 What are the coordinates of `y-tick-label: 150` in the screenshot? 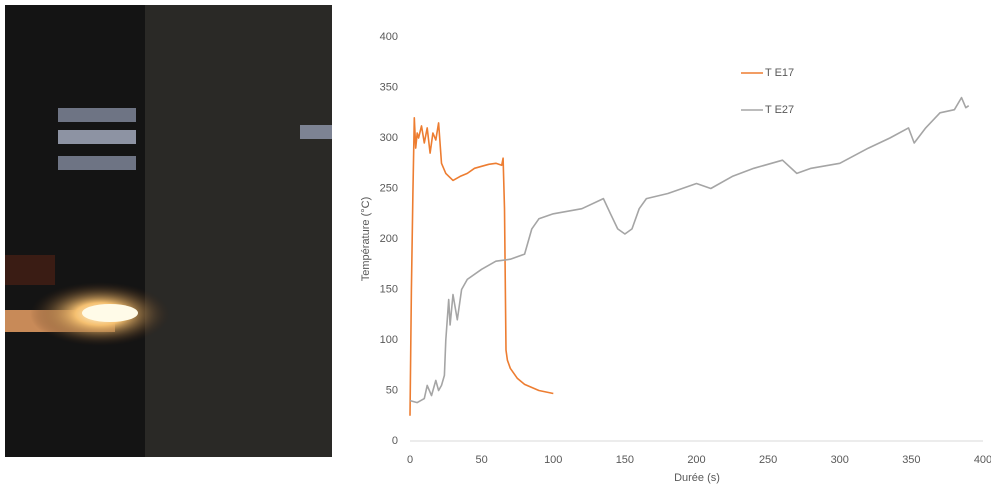 It's located at (389, 289).